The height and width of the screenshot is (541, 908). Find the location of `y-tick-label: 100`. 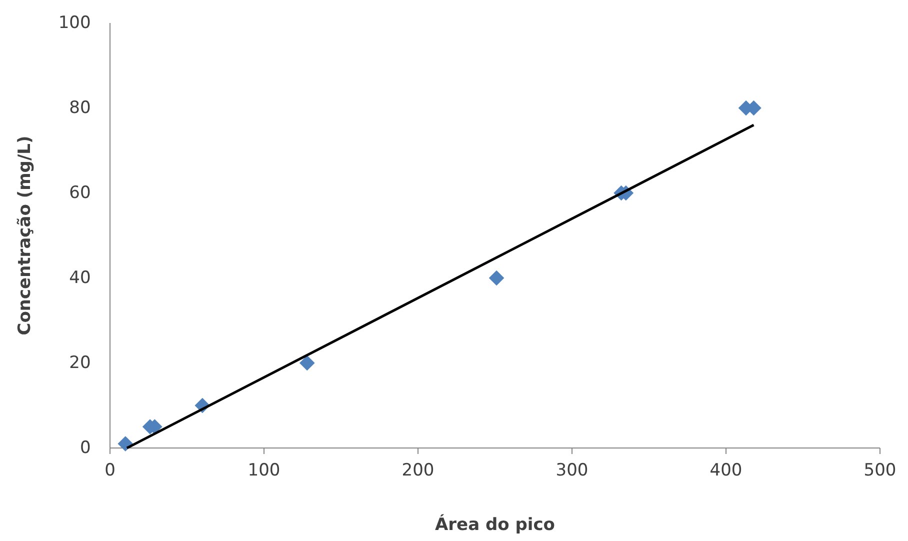

y-tick-label: 100 is located at coordinates (74, 23).